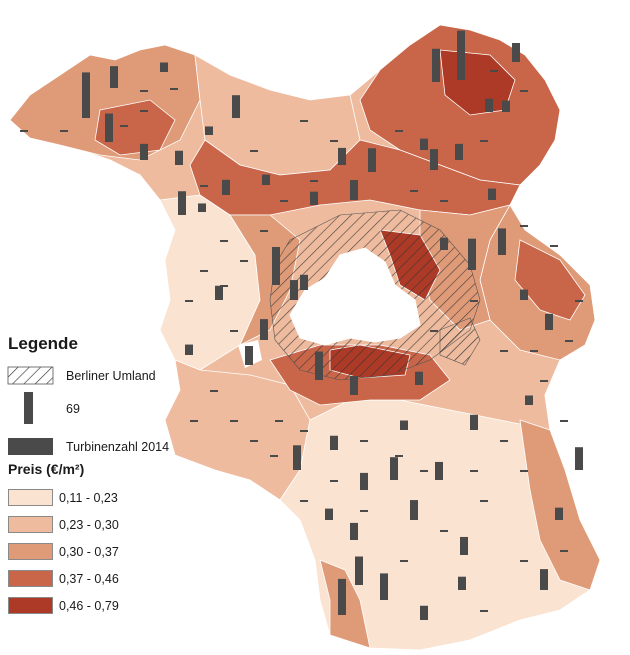  What do you see at coordinates (30, 375) in the screenshot?
I see `legend-hatch-swatch` at bounding box center [30, 375].